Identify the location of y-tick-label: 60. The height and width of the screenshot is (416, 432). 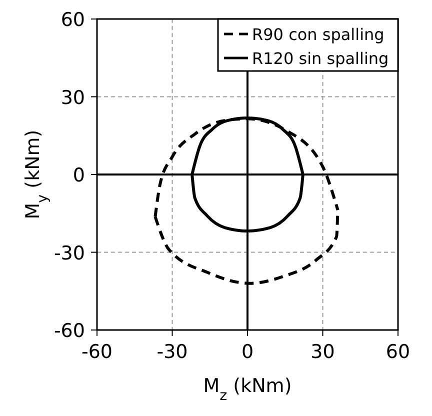
(72, 20).